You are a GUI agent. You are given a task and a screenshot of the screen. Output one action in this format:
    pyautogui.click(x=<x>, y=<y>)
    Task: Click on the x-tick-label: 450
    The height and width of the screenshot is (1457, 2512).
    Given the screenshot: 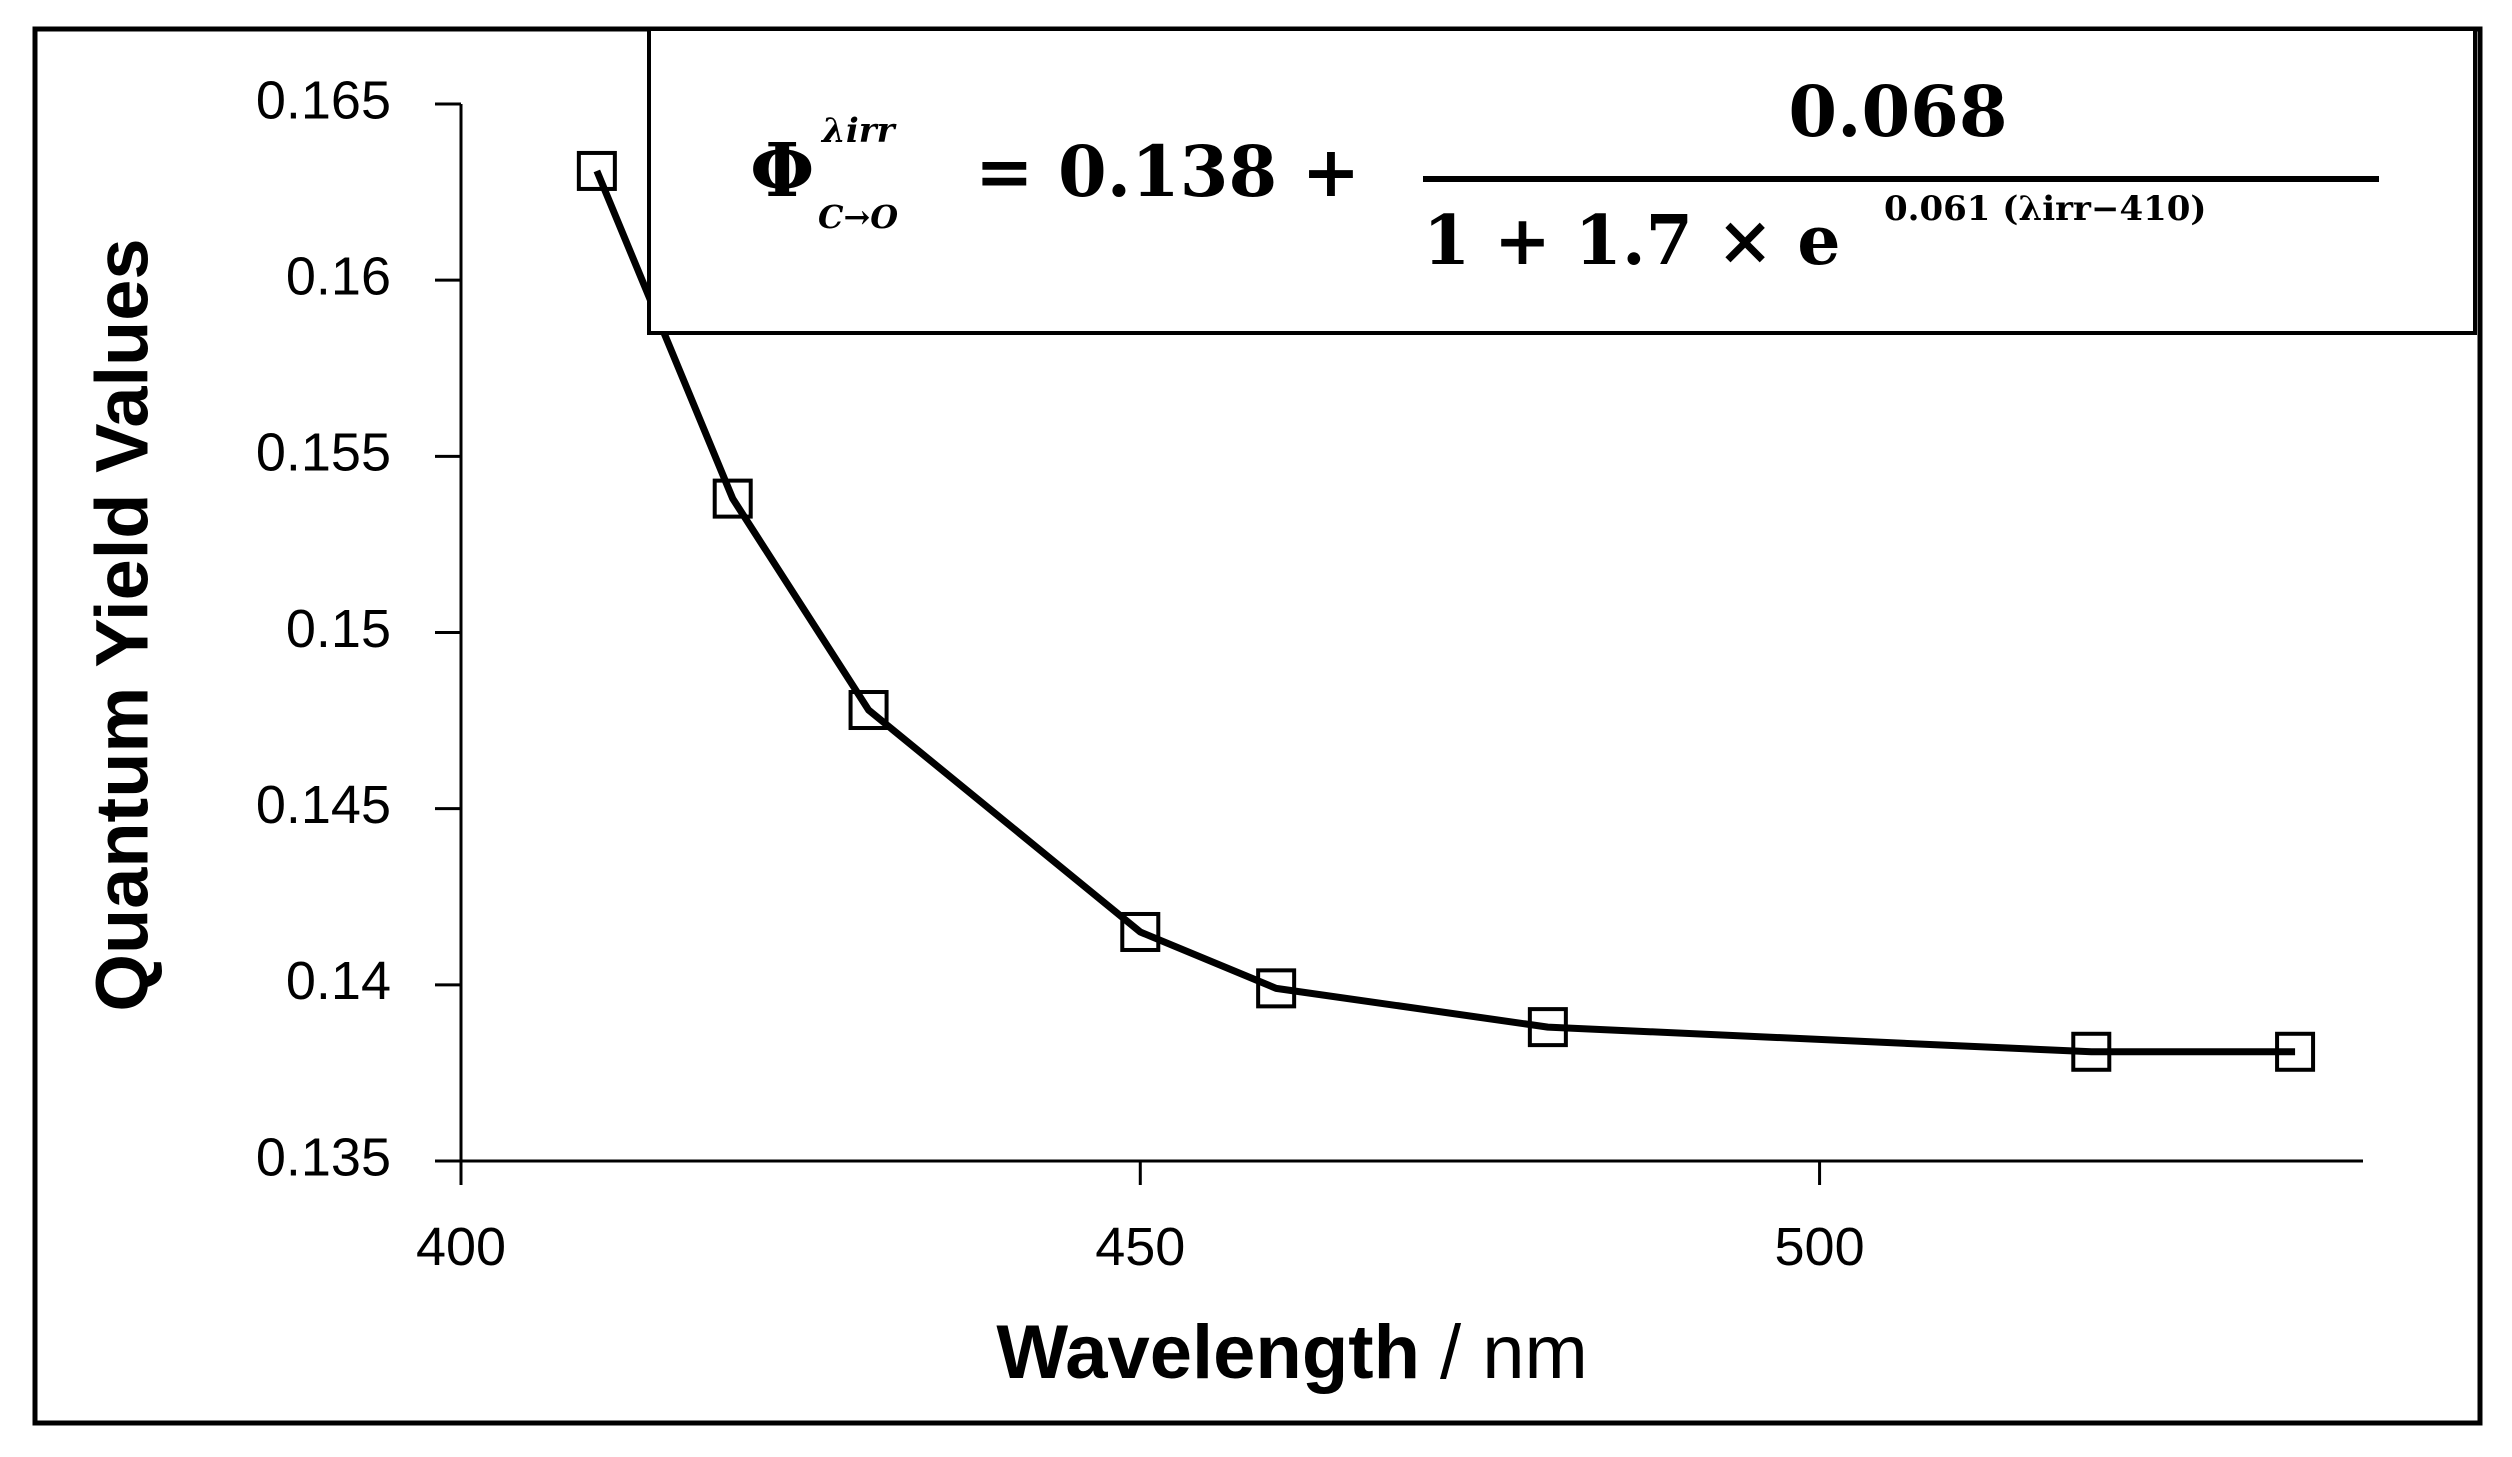 What is the action you would take?
    pyautogui.click(x=1140, y=1247)
    